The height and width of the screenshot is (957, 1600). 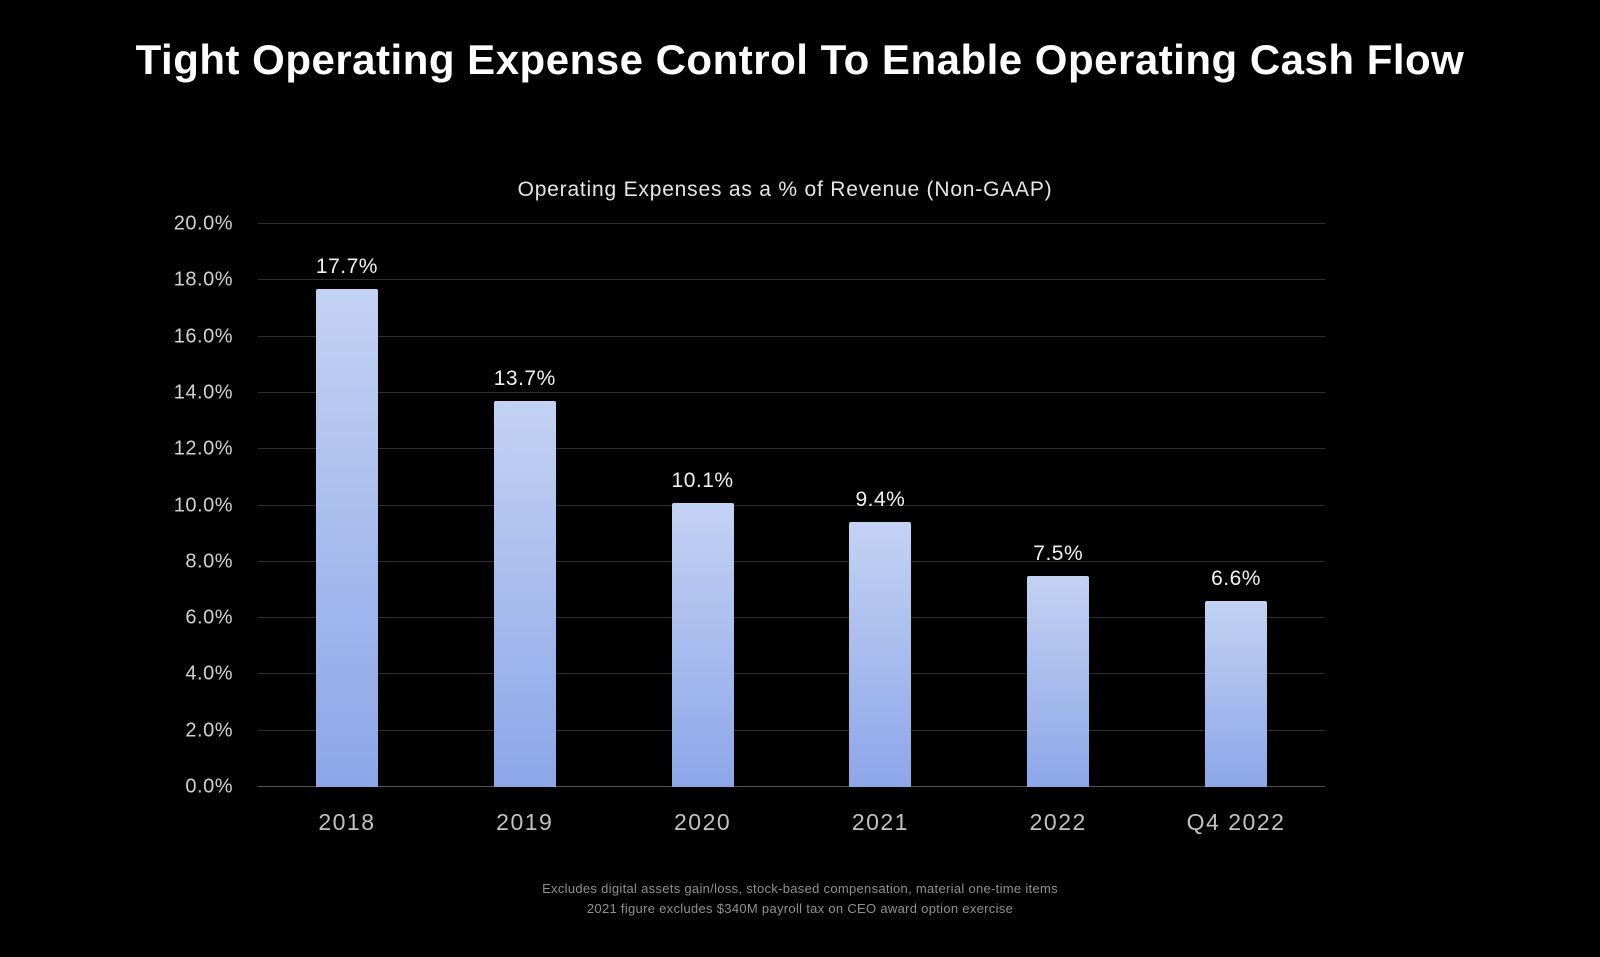 I want to click on y-tick-label: 2.0%, so click(x=209, y=730).